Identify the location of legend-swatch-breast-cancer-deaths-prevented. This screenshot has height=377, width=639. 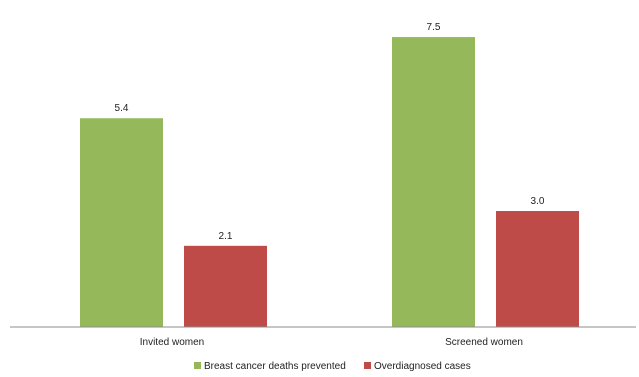
(197, 365).